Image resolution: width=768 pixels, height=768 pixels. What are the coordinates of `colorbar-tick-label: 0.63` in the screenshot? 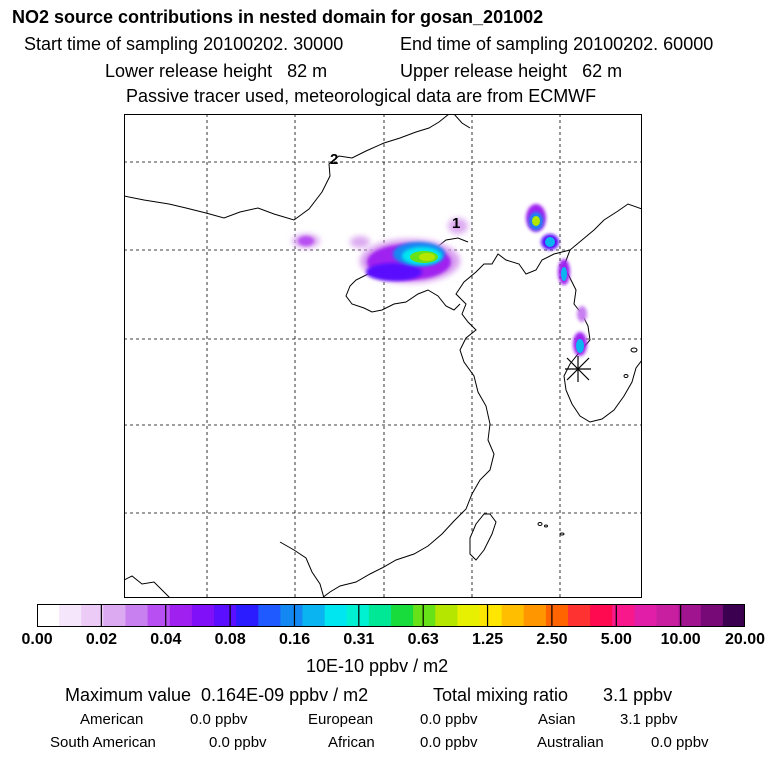 It's located at (423, 639).